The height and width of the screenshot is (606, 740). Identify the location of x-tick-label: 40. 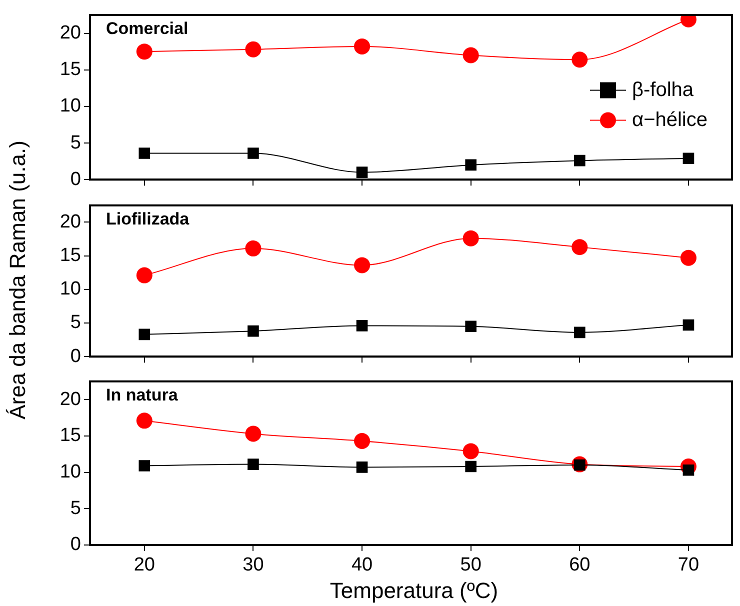
(362, 565).